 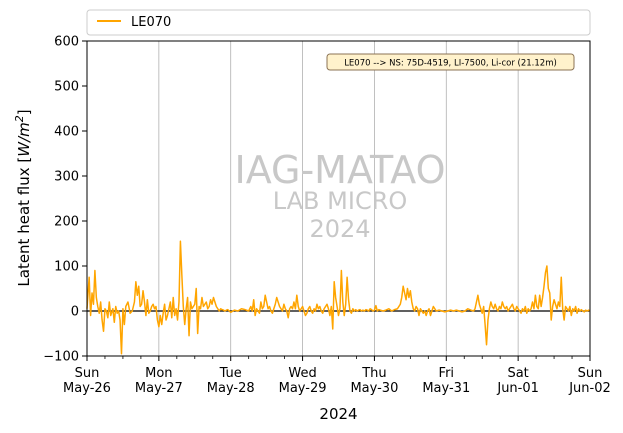 I want to click on x-tick-label-jun-02: Sun Jun-02, so click(x=589, y=381).